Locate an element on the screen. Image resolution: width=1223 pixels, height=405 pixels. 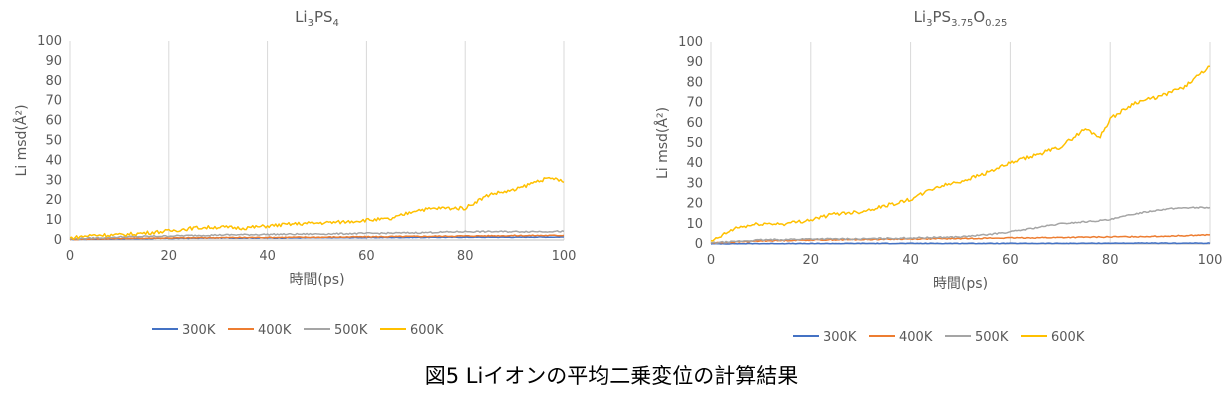
chart-title: Li3PS3.75O0.25 is located at coordinates (961, 18).